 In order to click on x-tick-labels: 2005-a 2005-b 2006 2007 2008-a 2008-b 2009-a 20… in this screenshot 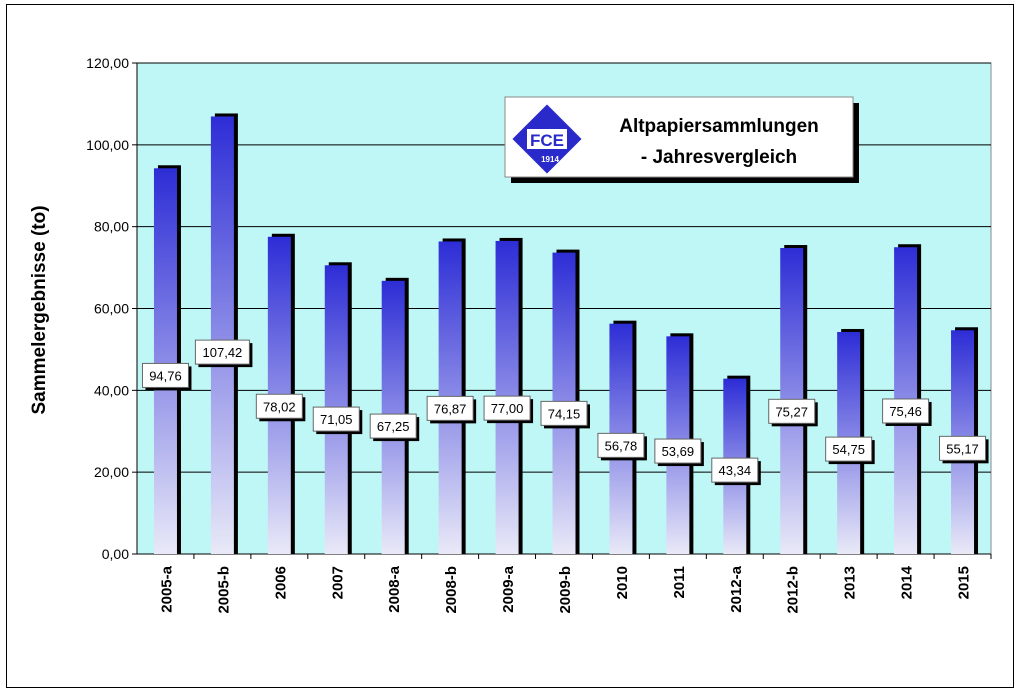, I will do `click(565, 589)`.